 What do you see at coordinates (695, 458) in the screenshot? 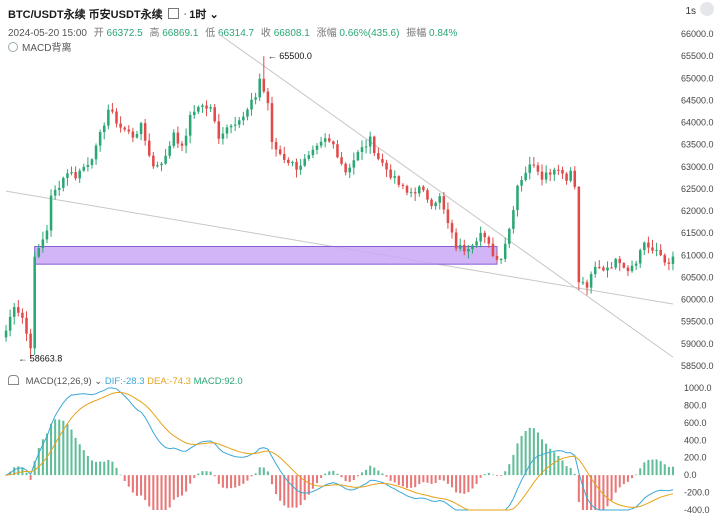
I see `macd-axis-tick: 200.0` at bounding box center [695, 458].